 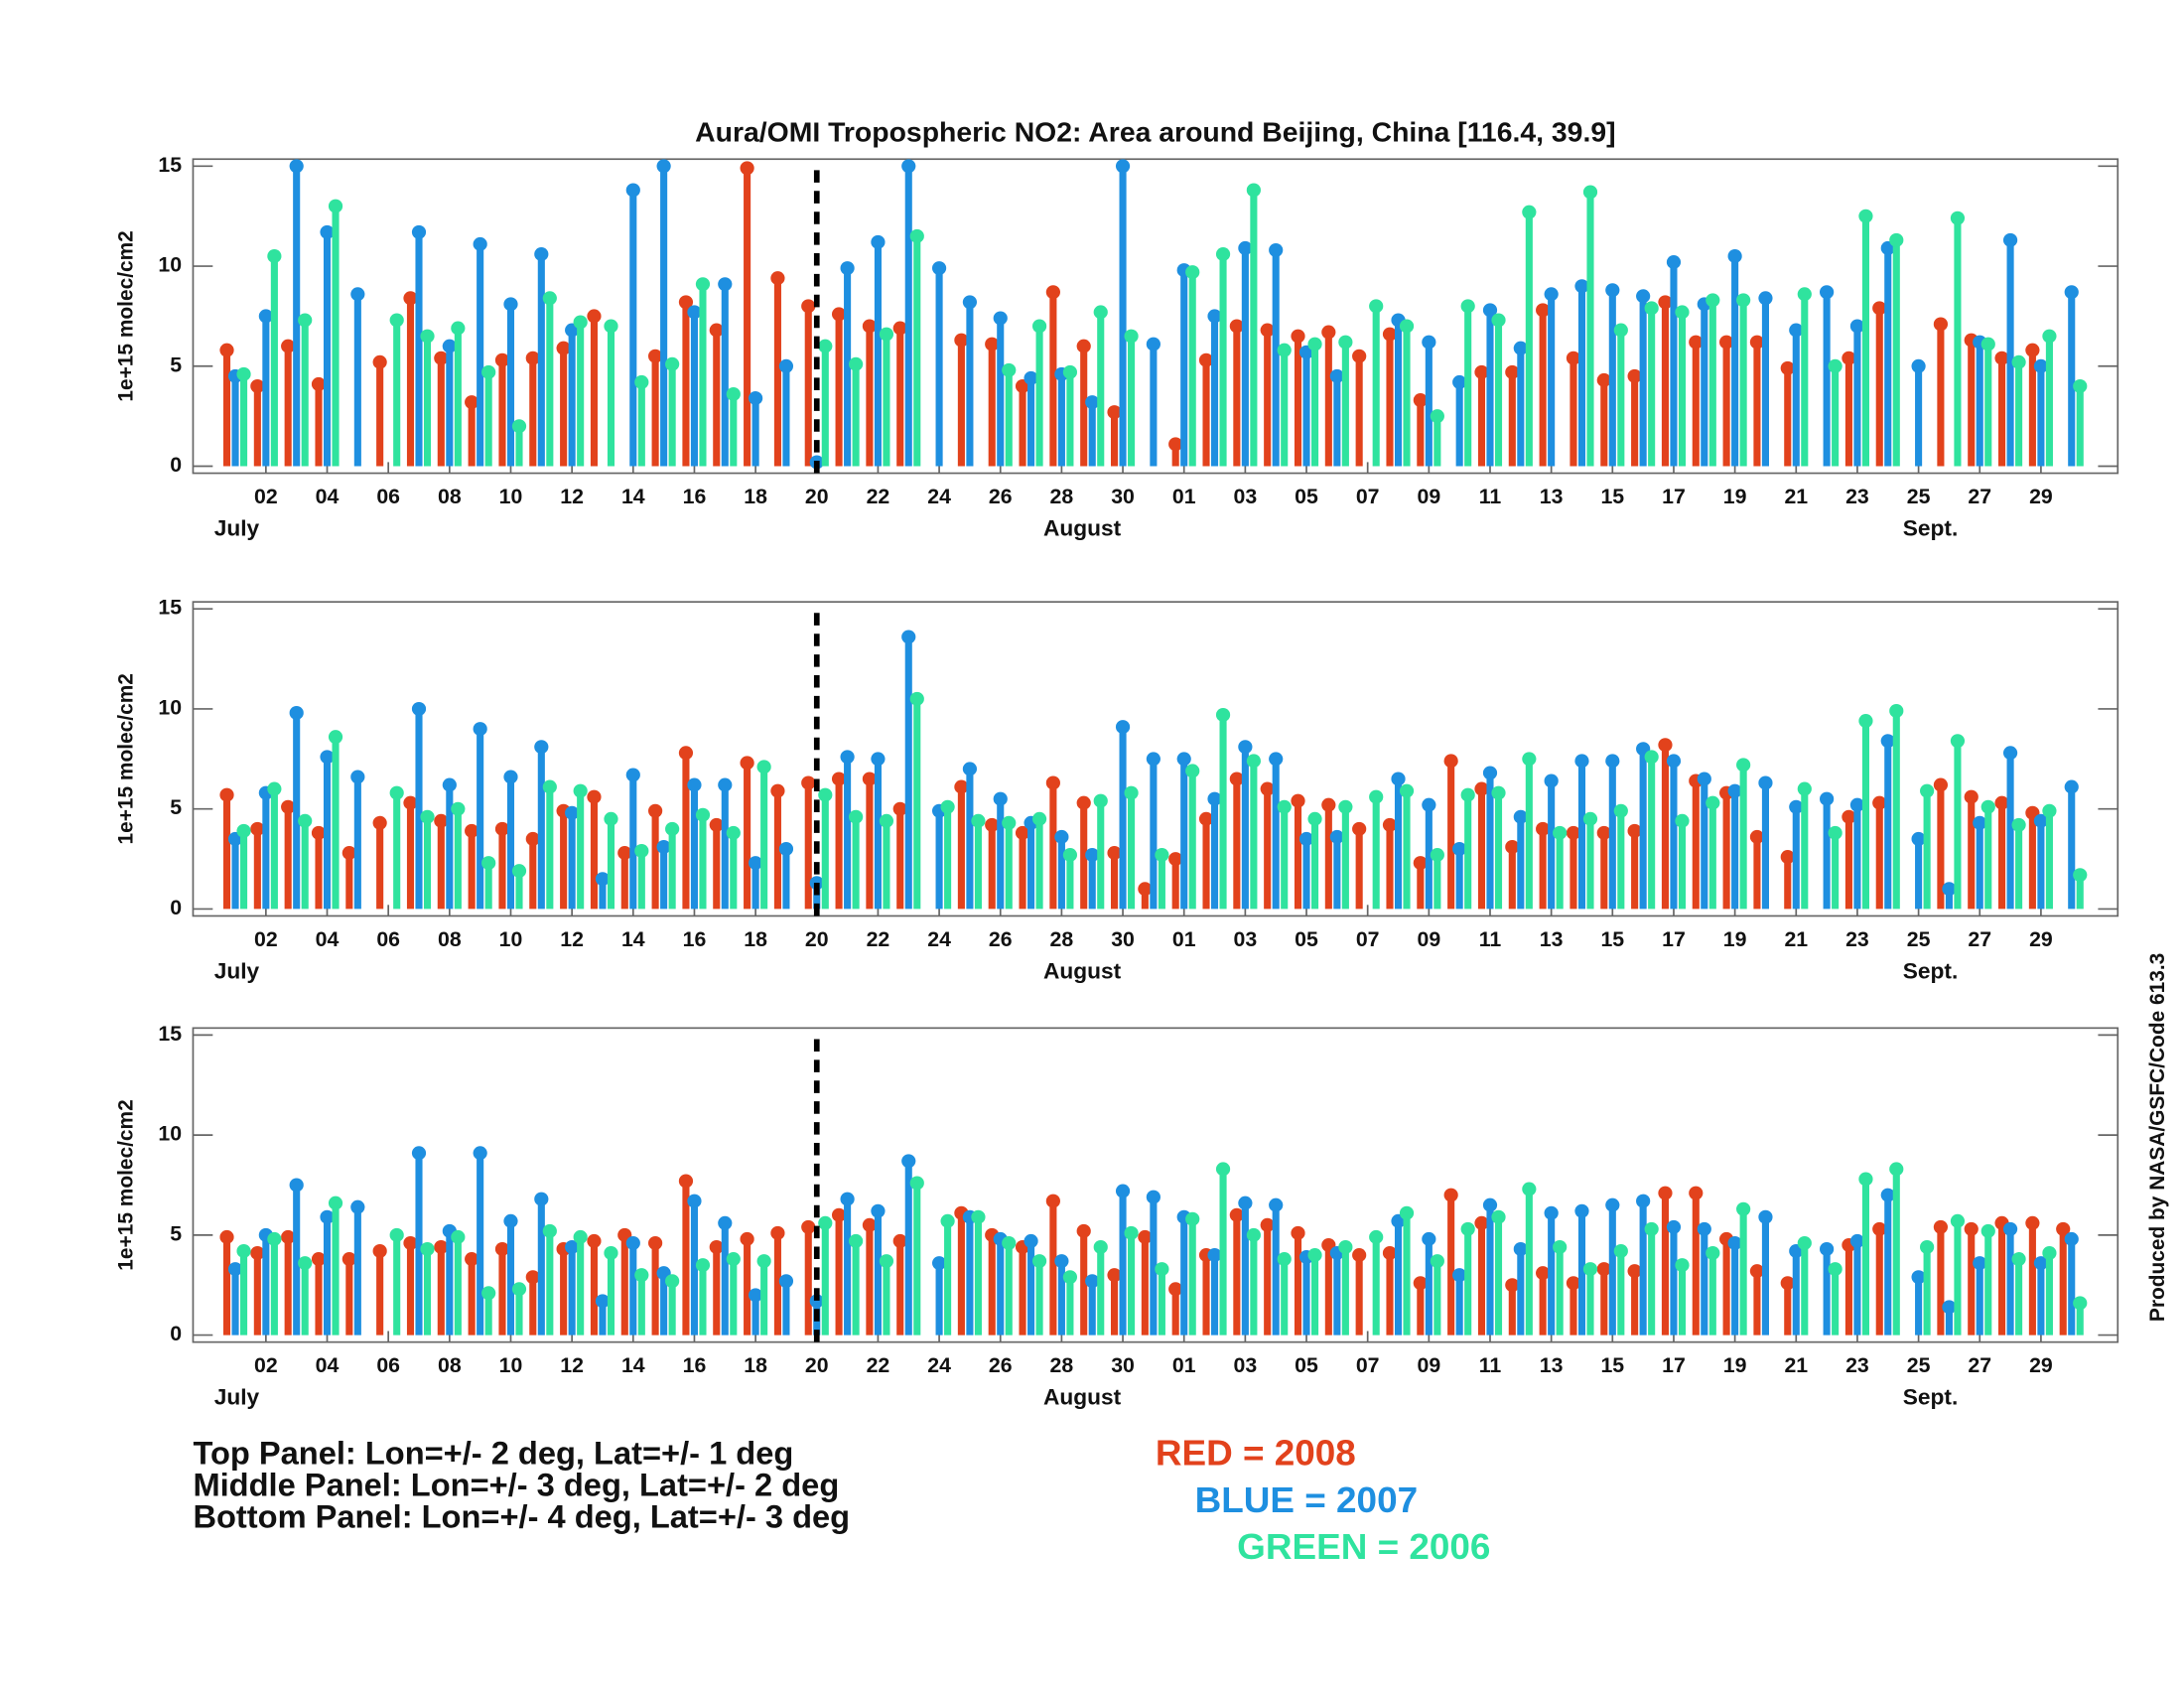 What do you see at coordinates (1612, 497) in the screenshot?
I see `x-tick-label: 15` at bounding box center [1612, 497].